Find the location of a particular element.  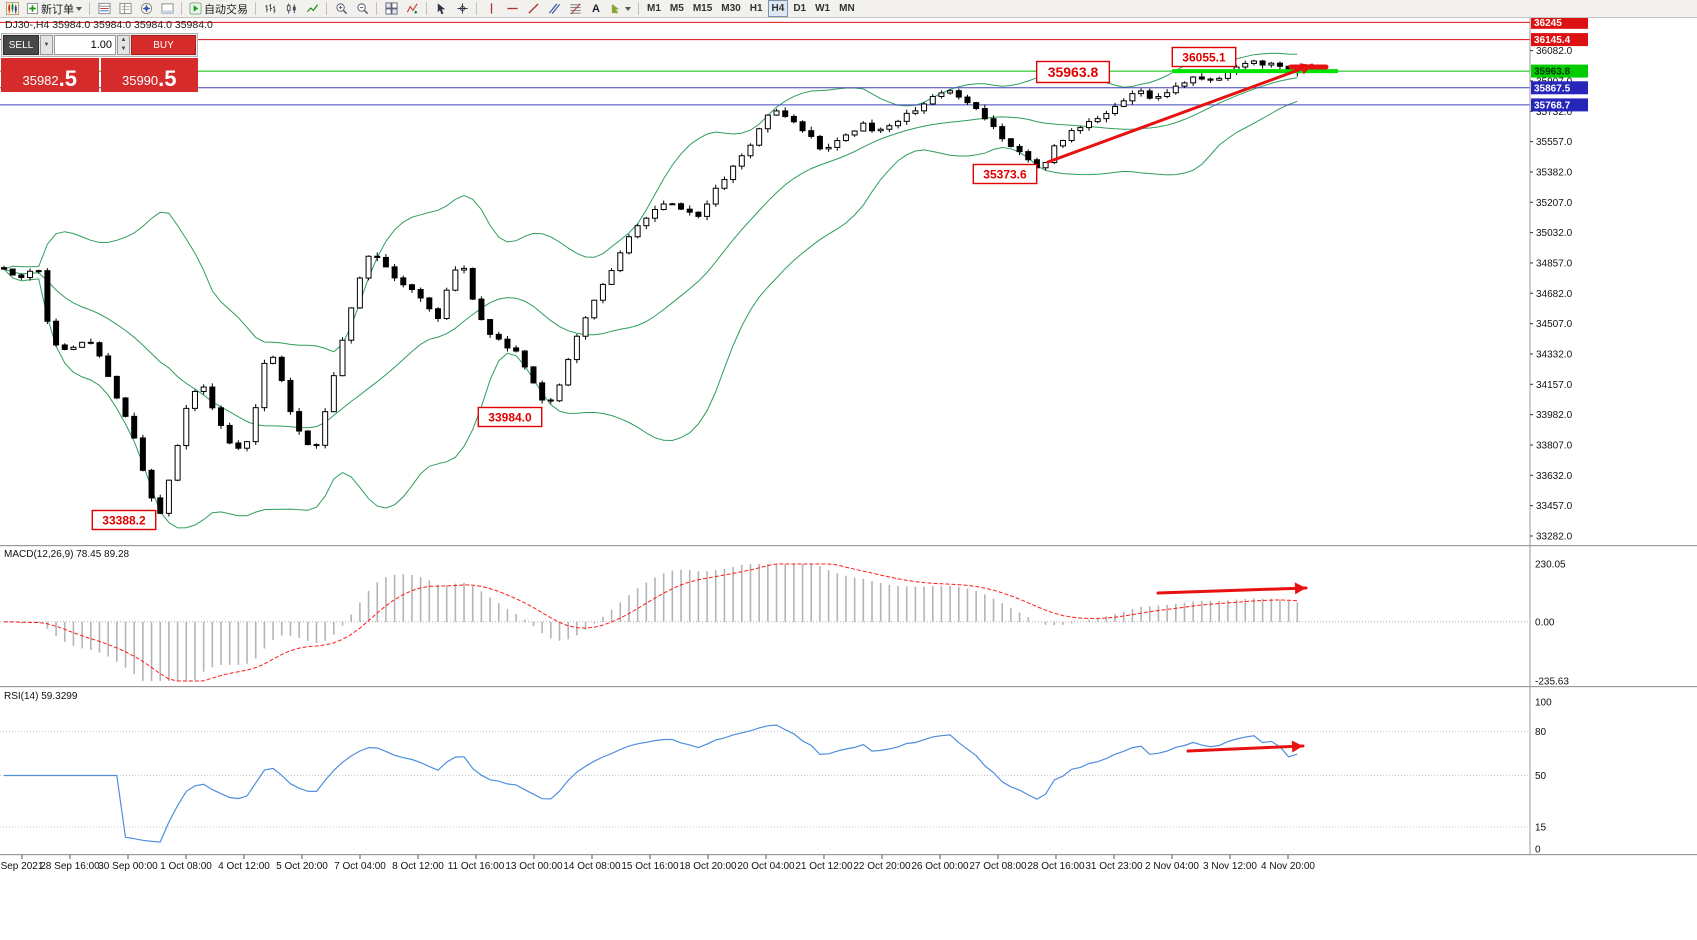

main-toolbar: 新订单 自动交易 A M1 M5 M15 M30 H1 H4 is located at coordinates (848, 9).